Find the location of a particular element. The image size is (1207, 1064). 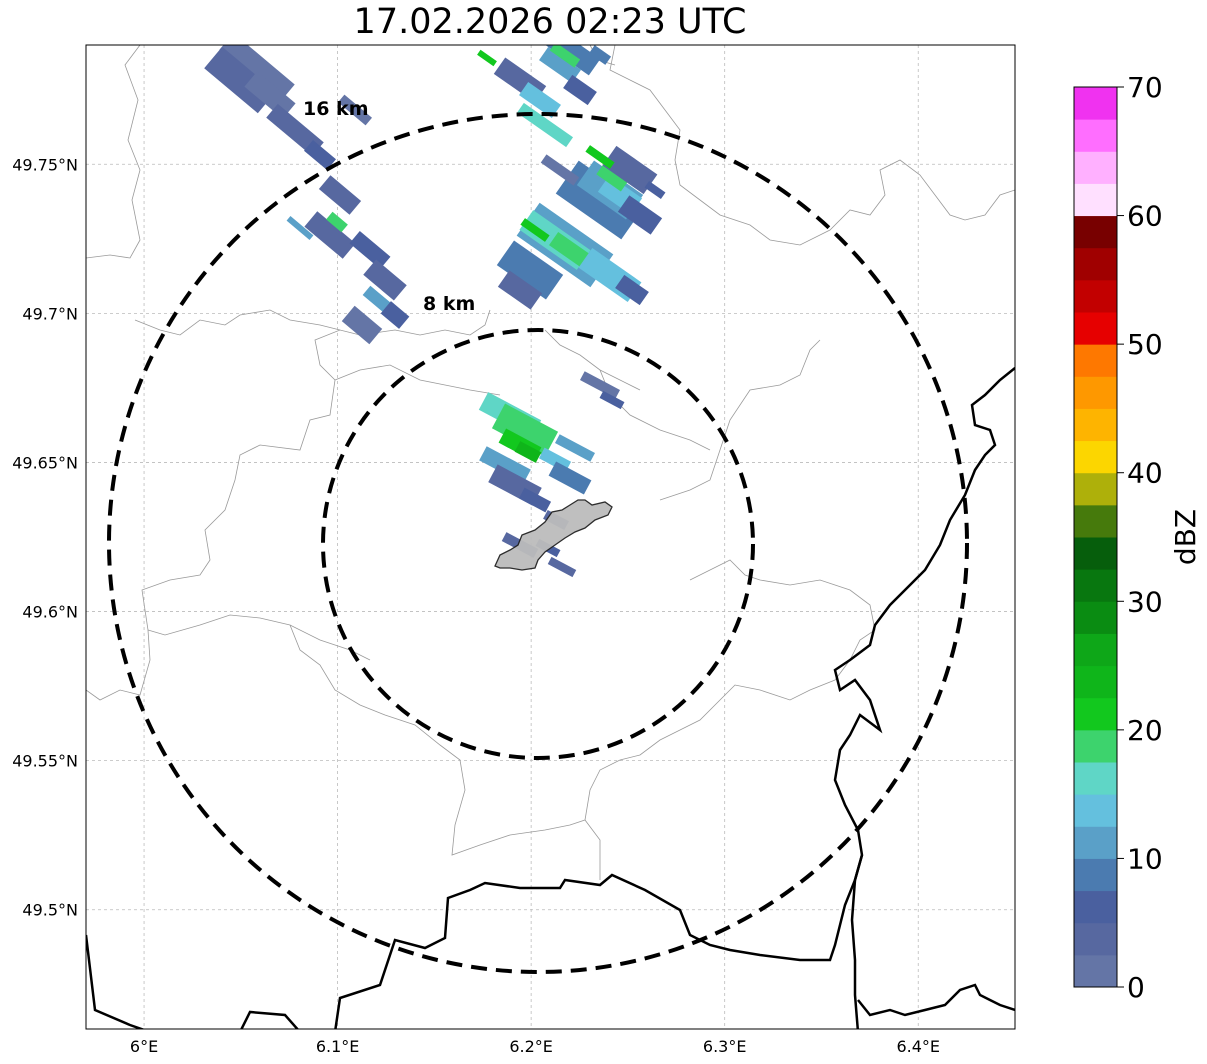

echo-cluster-northwest is located at coordinates (307, 195).